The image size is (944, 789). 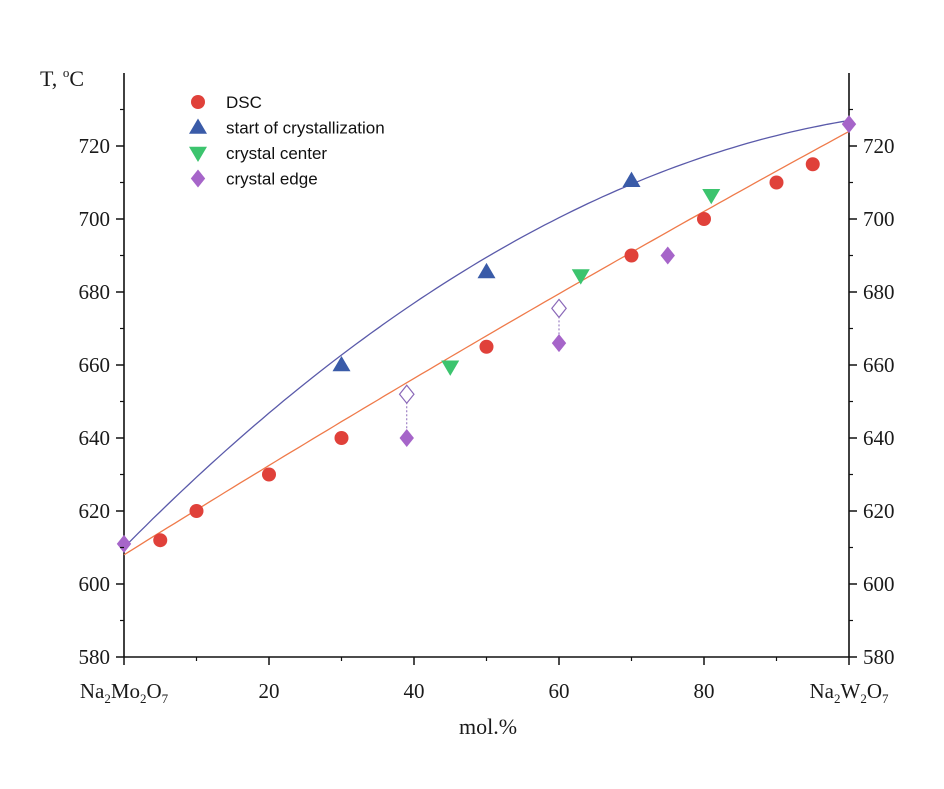 What do you see at coordinates (414, 691) in the screenshot?
I see `x-tick-label: 40` at bounding box center [414, 691].